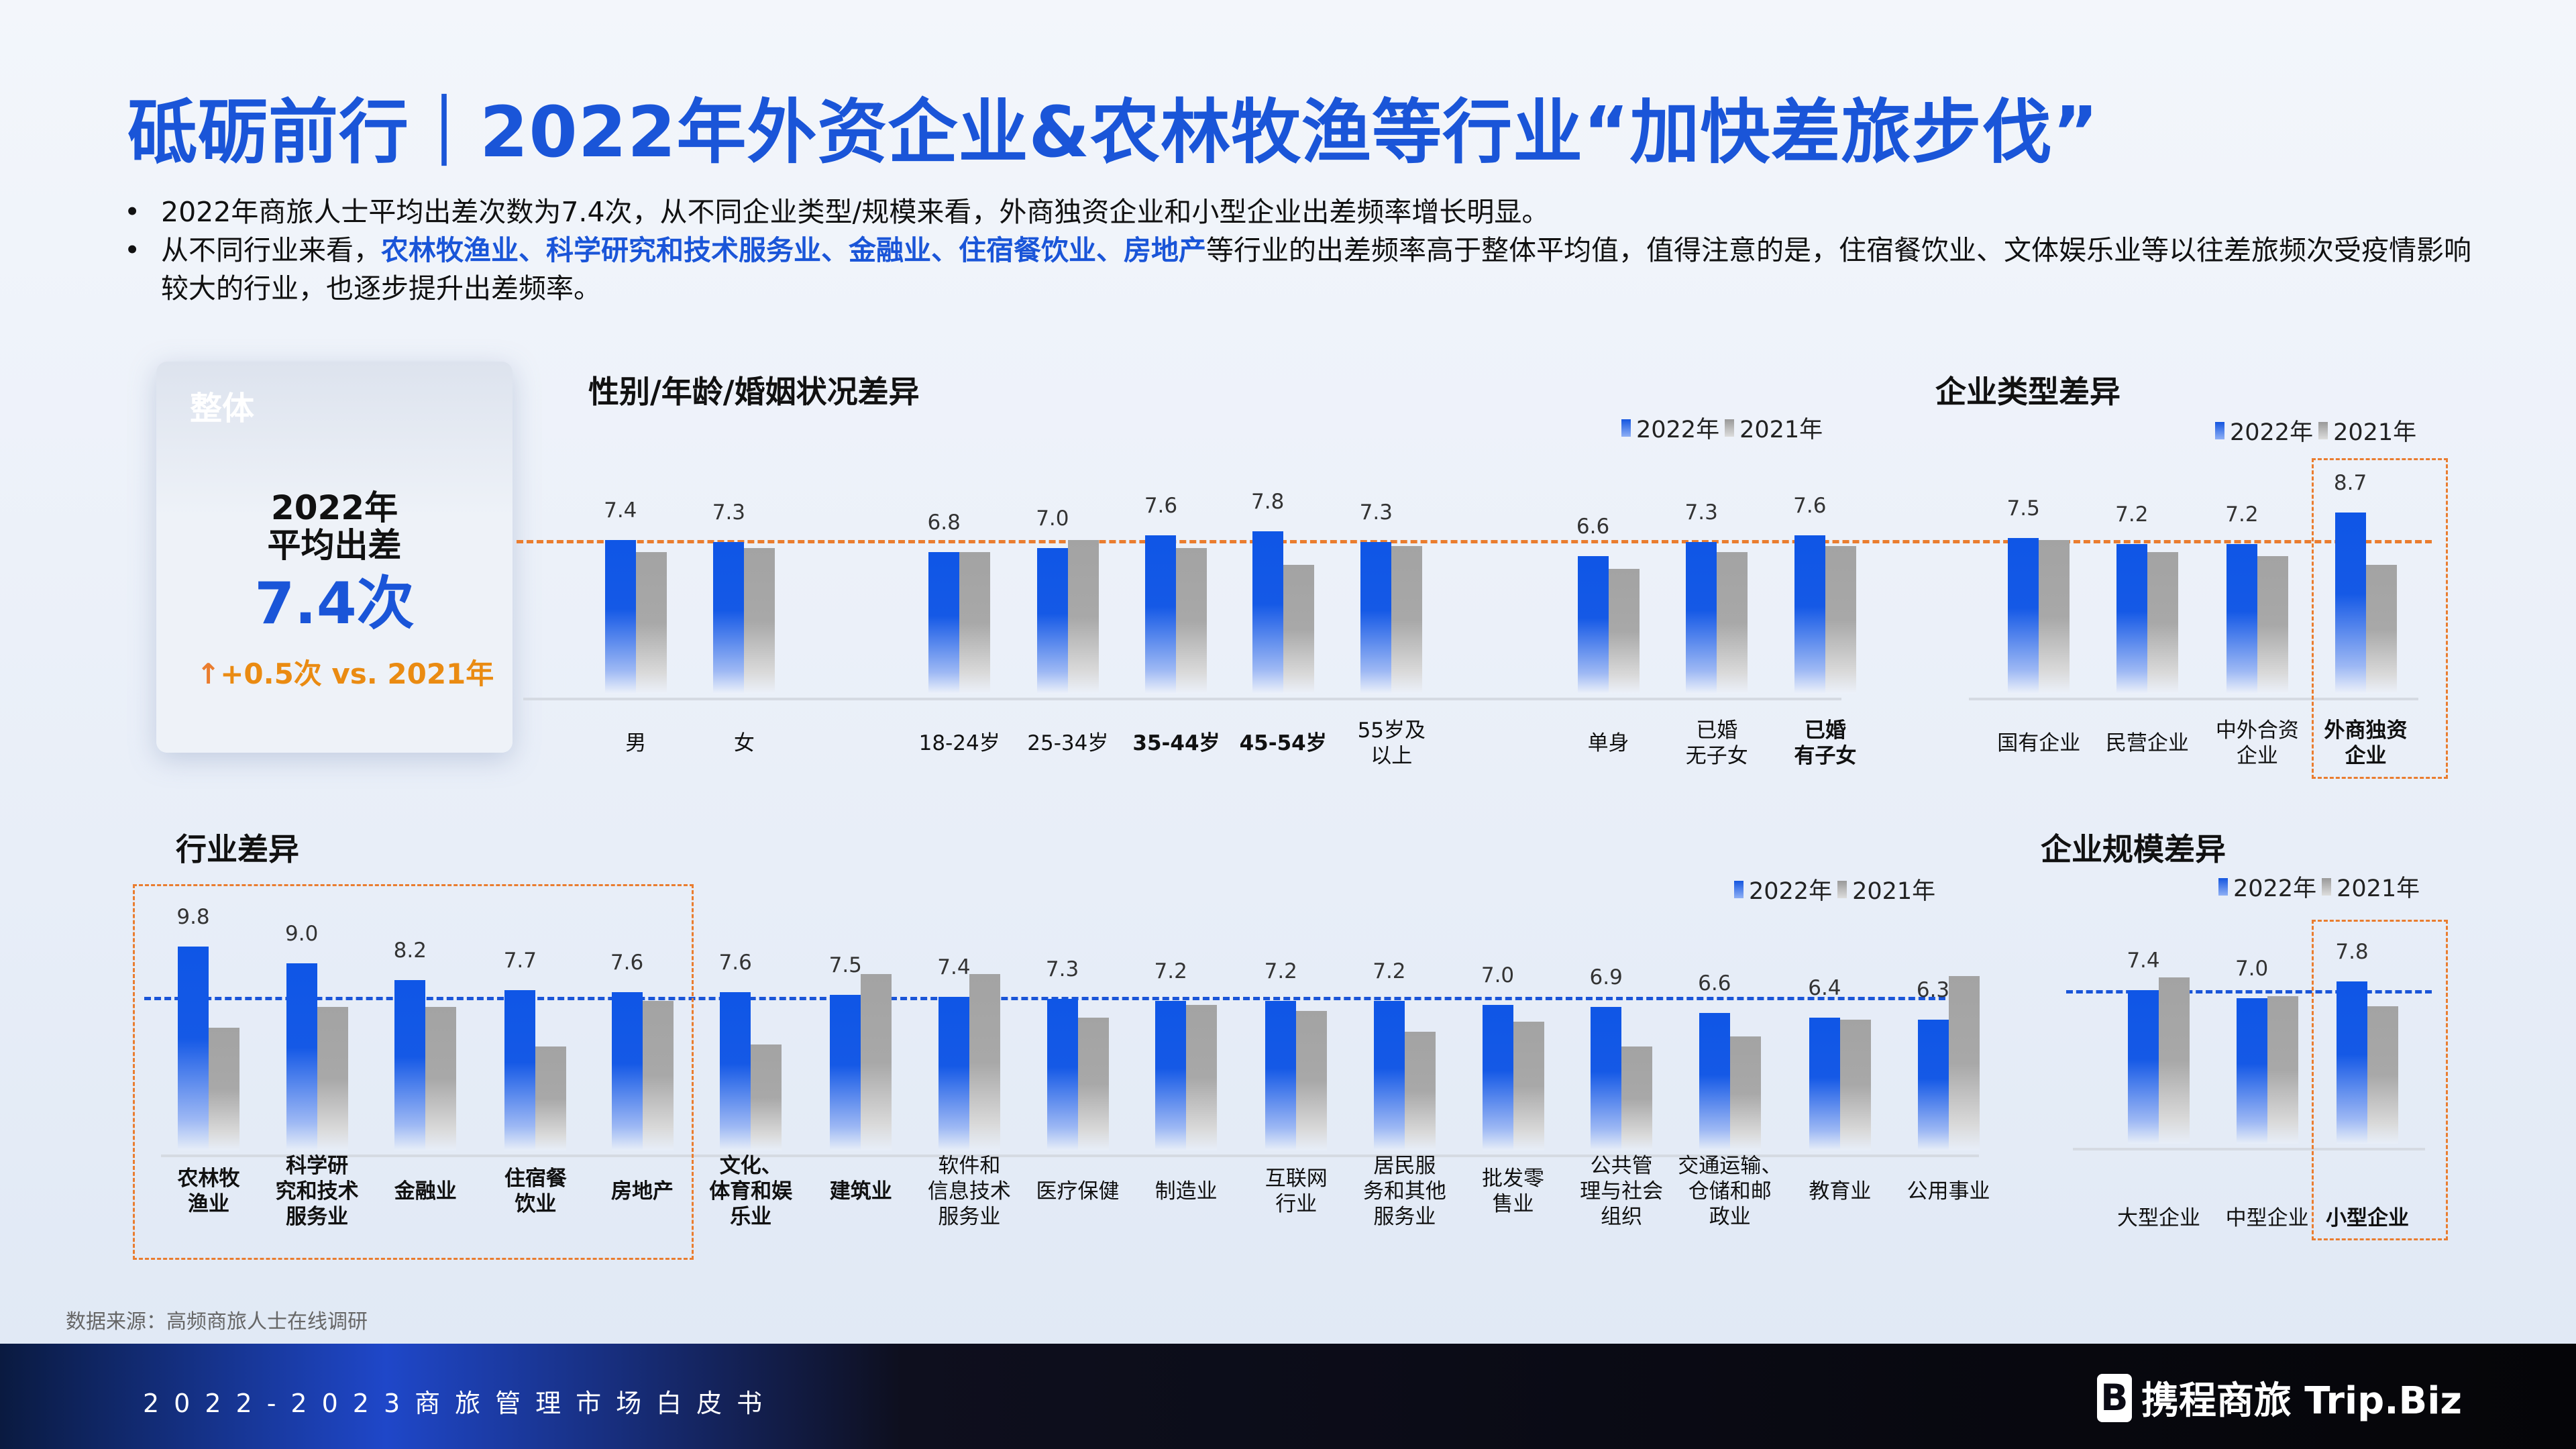 Image resolution: width=2576 pixels, height=1449 pixels. I want to click on brand-logo: B 携程商旅 Trip.Biz, so click(2279, 1398).